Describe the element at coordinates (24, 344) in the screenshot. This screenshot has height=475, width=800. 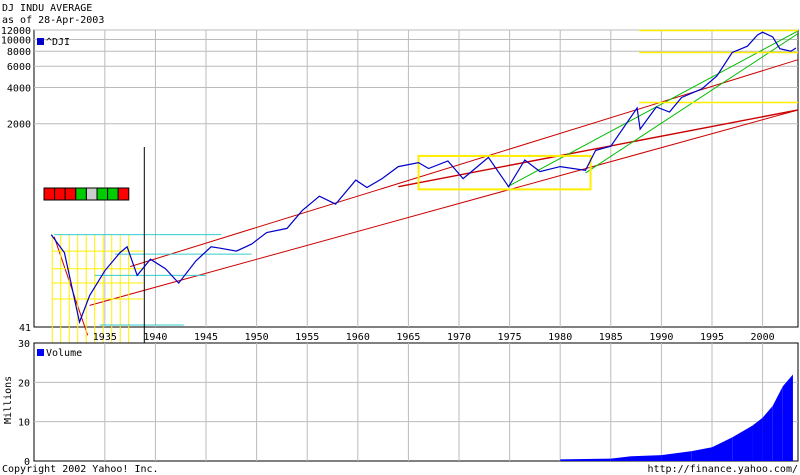
I see `volume-y-tick-label: 30` at that location.